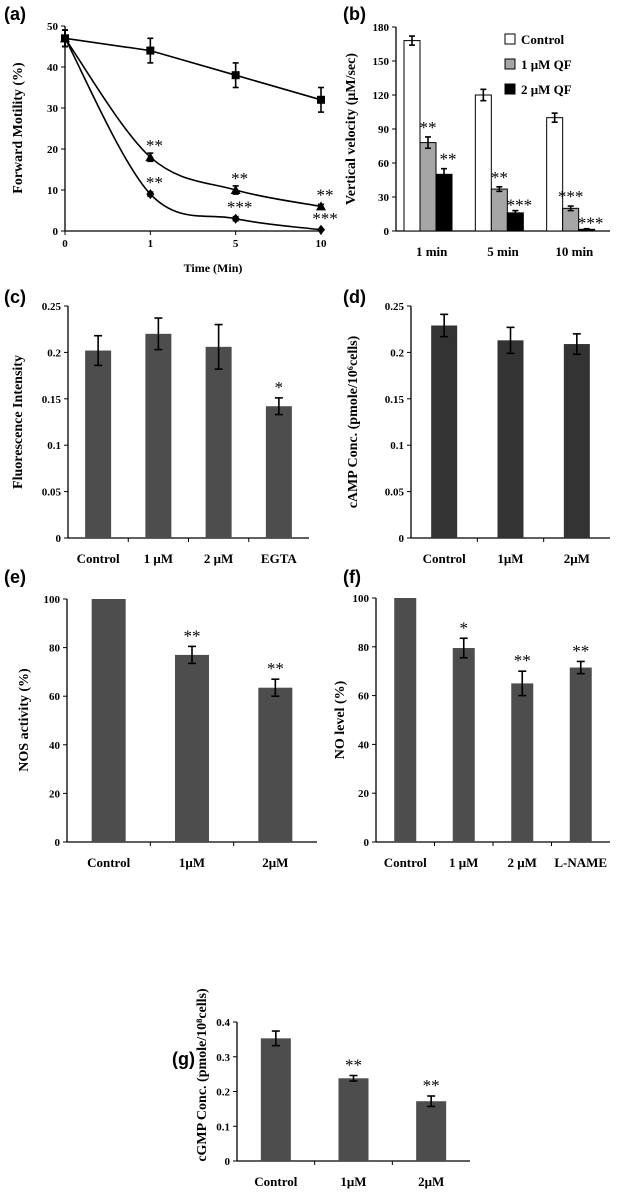 The width and height of the screenshot is (623, 1194). I want to click on category-label: 2 μM, so click(218, 558).